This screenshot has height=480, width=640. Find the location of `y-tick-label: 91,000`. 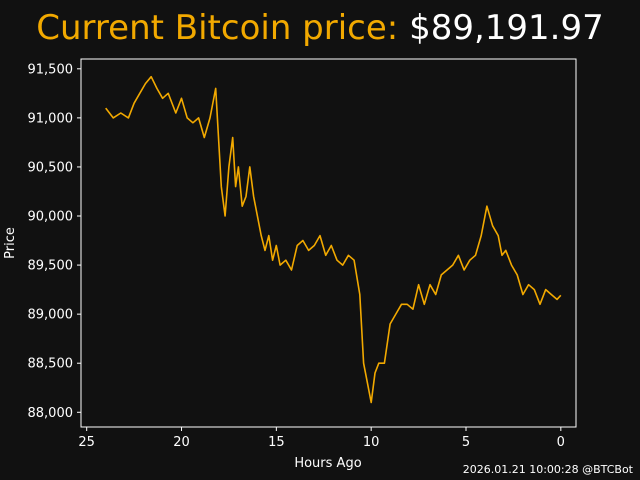

y-tick-label: 91,000 is located at coordinates (51, 118).